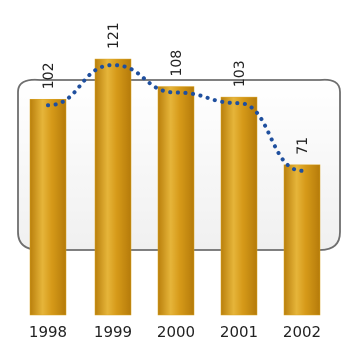 This screenshot has height=348, width=355. What do you see at coordinates (49, 75) in the screenshot?
I see `data-label-1998: 102` at bounding box center [49, 75].